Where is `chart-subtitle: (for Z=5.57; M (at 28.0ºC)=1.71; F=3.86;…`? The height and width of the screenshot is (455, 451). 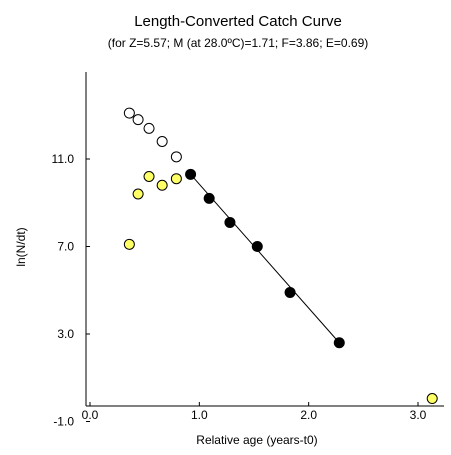
chart-subtitle: (for Z=5.57; M (at 28.0ºC)=1.71; F=3.86;… is located at coordinates (238, 43).